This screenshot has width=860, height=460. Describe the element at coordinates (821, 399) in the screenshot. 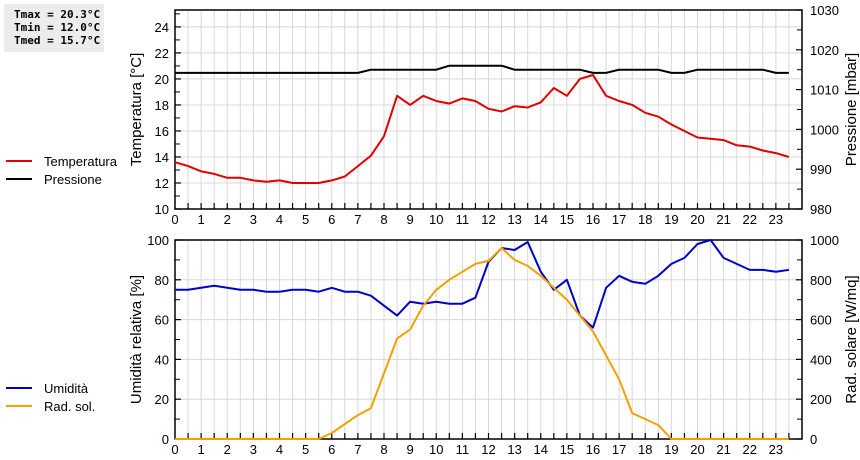

I see `y2-tick-label: 200` at that location.